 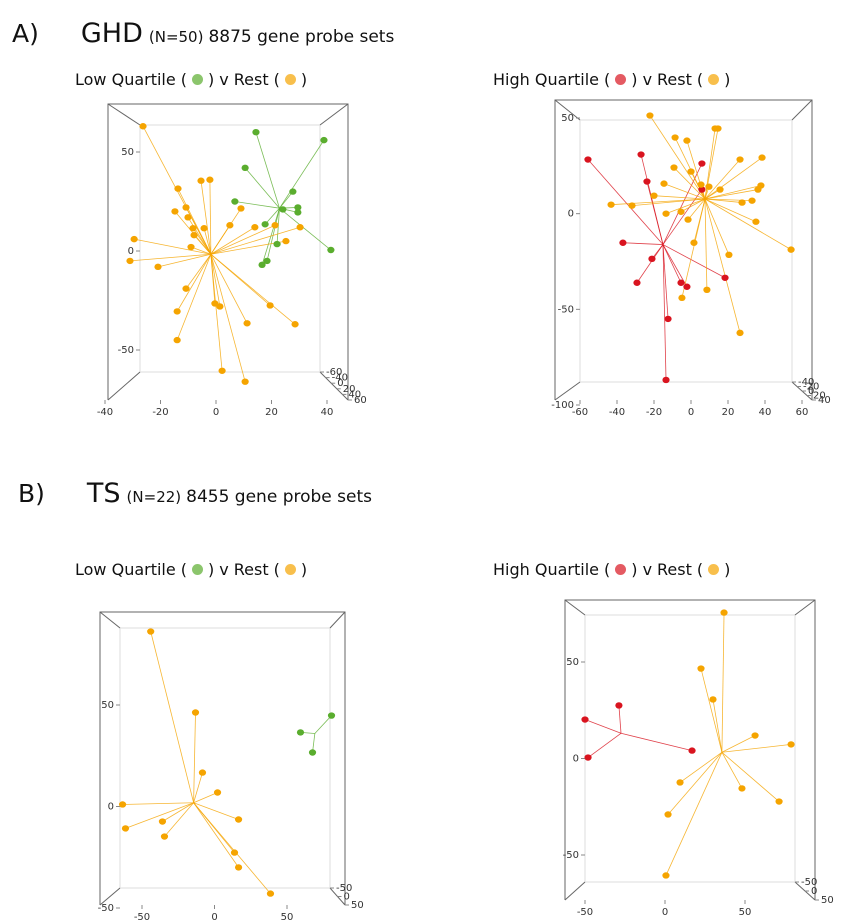 What do you see at coordinates (714, 79) in the screenshot?
I see `legend-swatch` at bounding box center [714, 79].